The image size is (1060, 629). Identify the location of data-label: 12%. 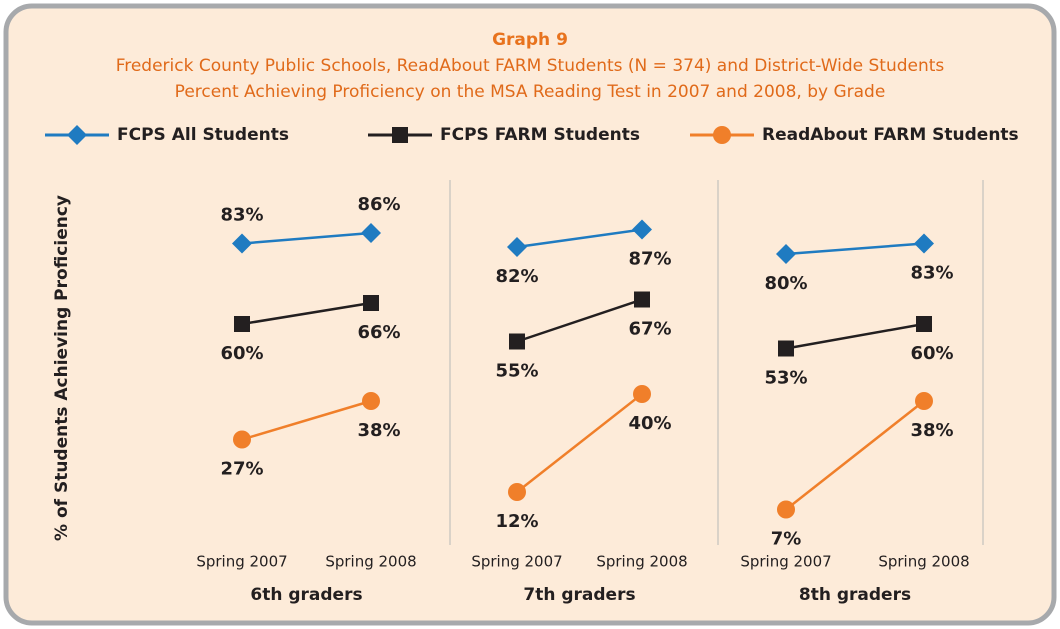
(516, 521).